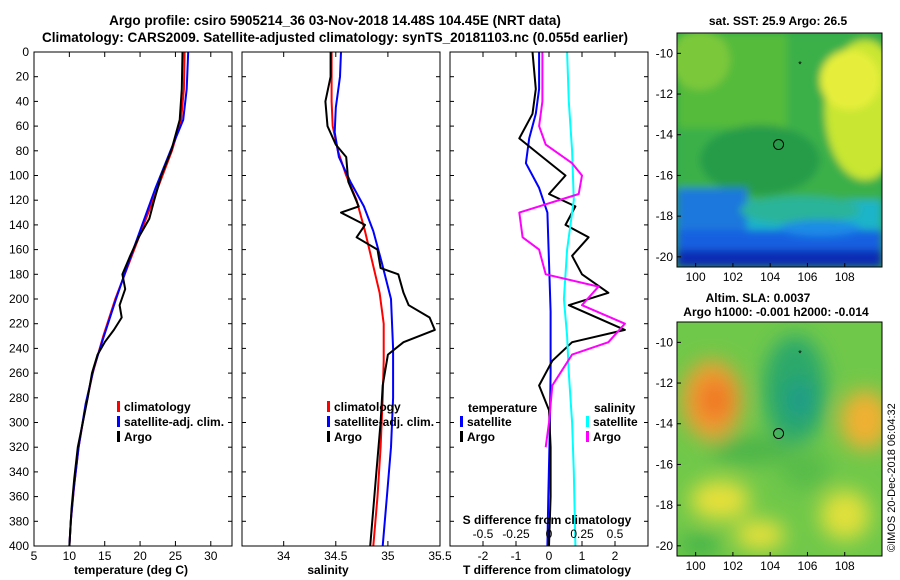  I want to click on s-diff-tick-label: 0.25, so click(582, 534).